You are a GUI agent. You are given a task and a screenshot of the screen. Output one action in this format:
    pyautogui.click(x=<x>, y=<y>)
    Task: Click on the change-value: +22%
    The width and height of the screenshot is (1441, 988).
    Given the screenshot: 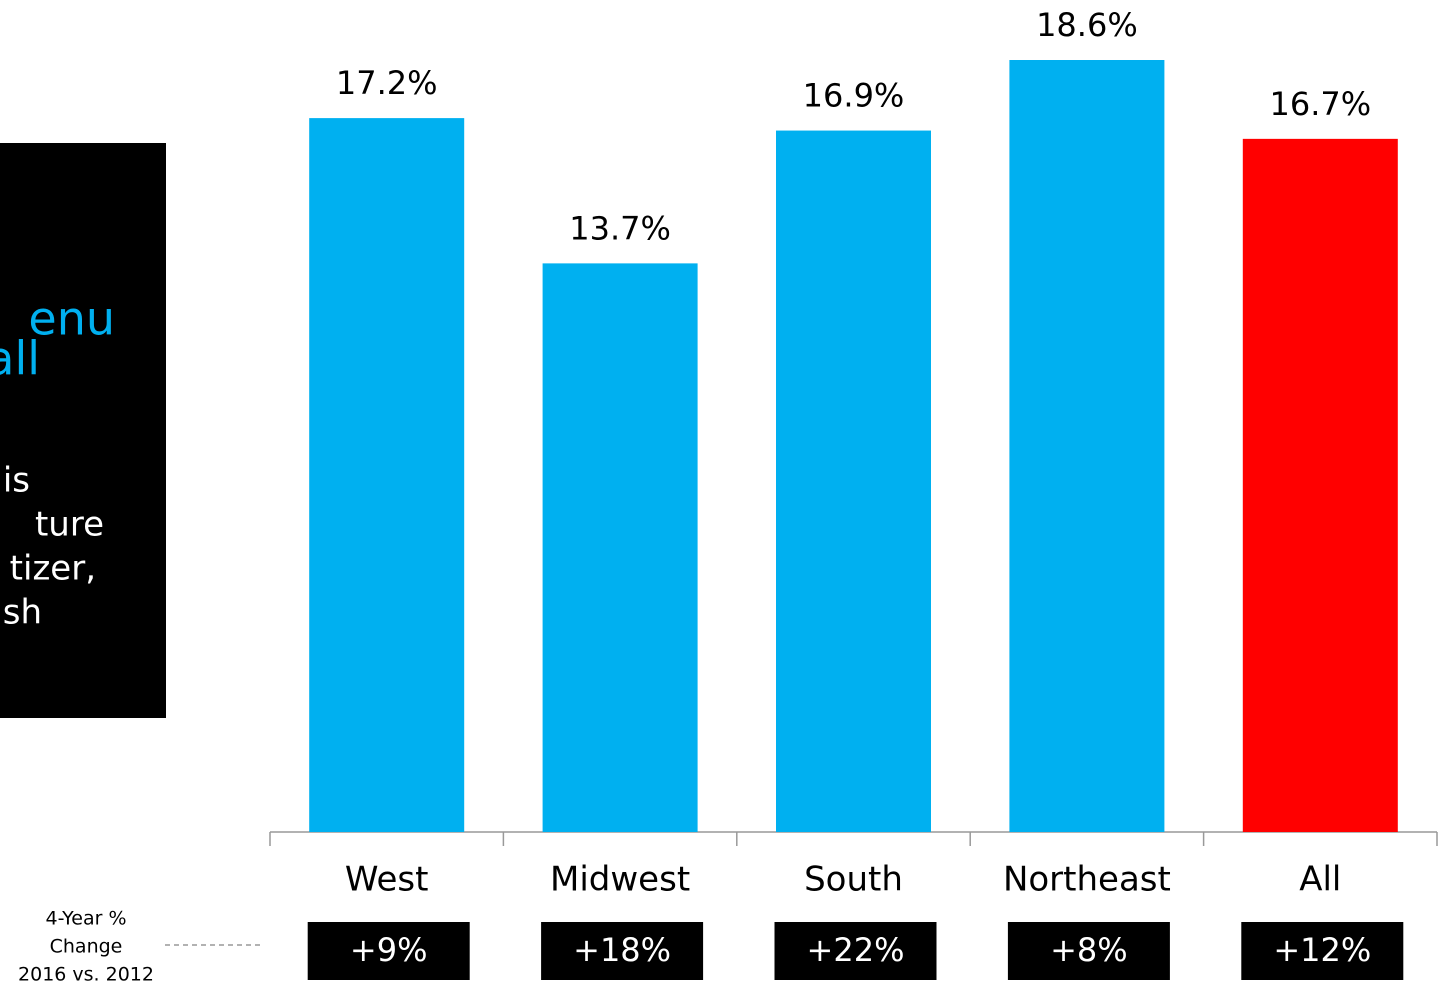 What is the action you would take?
    pyautogui.click(x=856, y=950)
    